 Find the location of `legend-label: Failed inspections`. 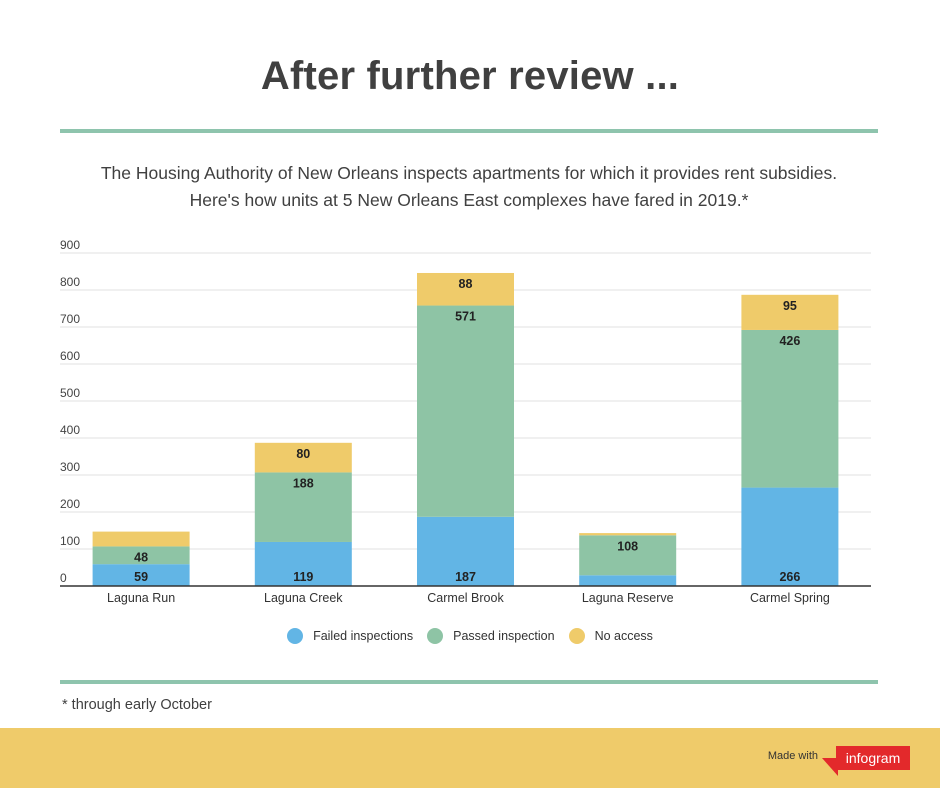

legend-label: Failed inspections is located at coordinates (363, 636).